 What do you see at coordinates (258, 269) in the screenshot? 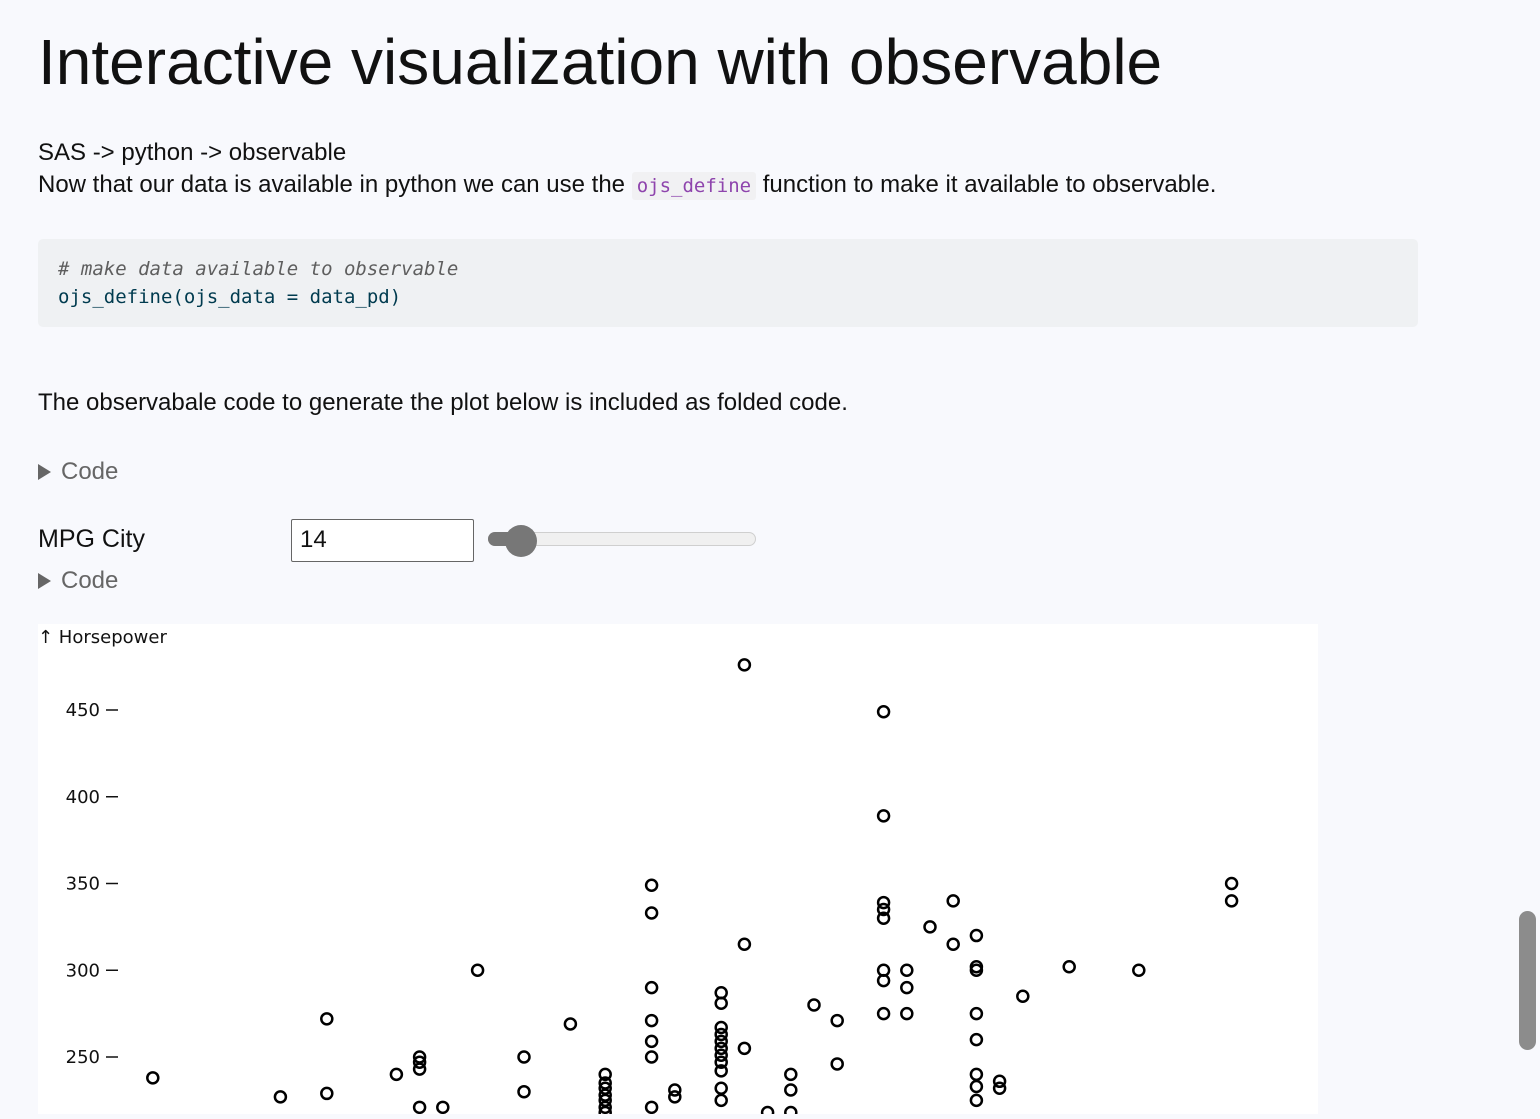
I see `code-comment: # make data available to observable` at bounding box center [258, 269].